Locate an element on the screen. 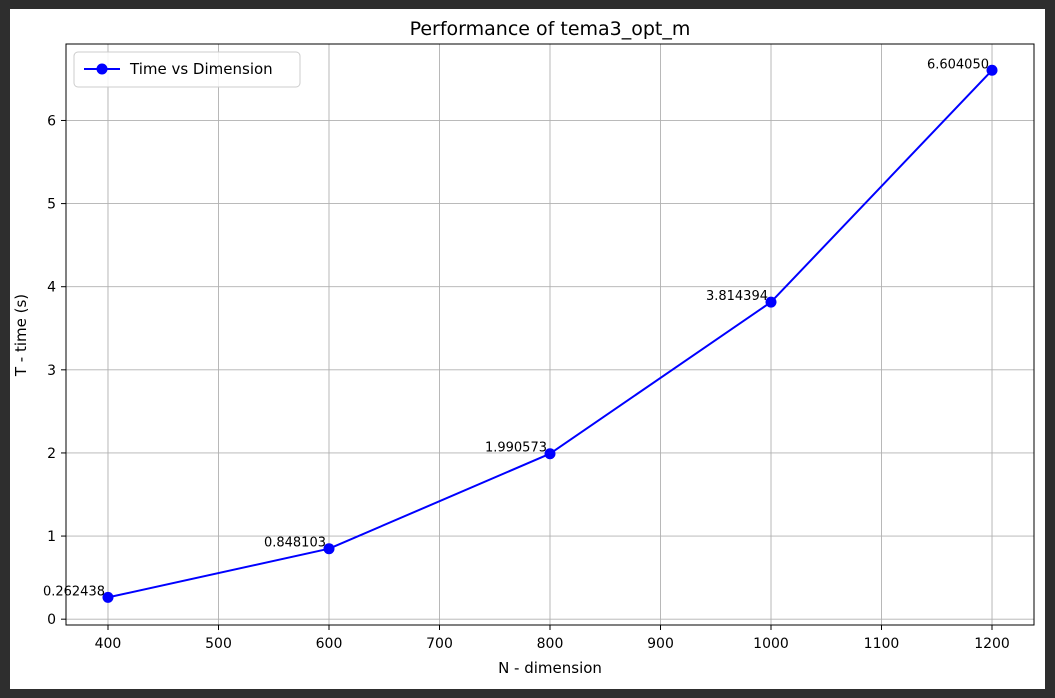 This screenshot has height=698, width=1055. x-axis-title: N - dimension is located at coordinates (550, 668).